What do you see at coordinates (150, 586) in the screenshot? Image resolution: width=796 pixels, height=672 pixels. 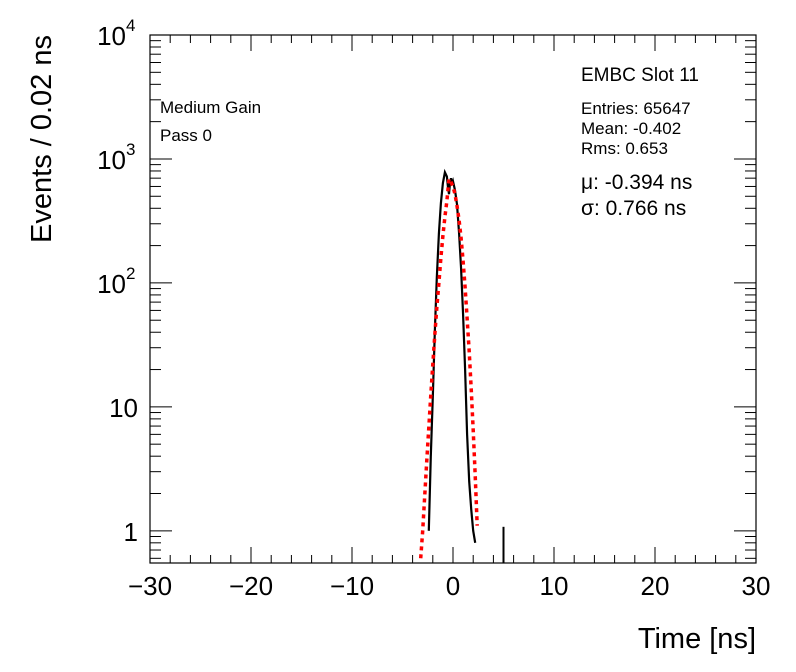 I see `x-tick-label: −30` at bounding box center [150, 586].